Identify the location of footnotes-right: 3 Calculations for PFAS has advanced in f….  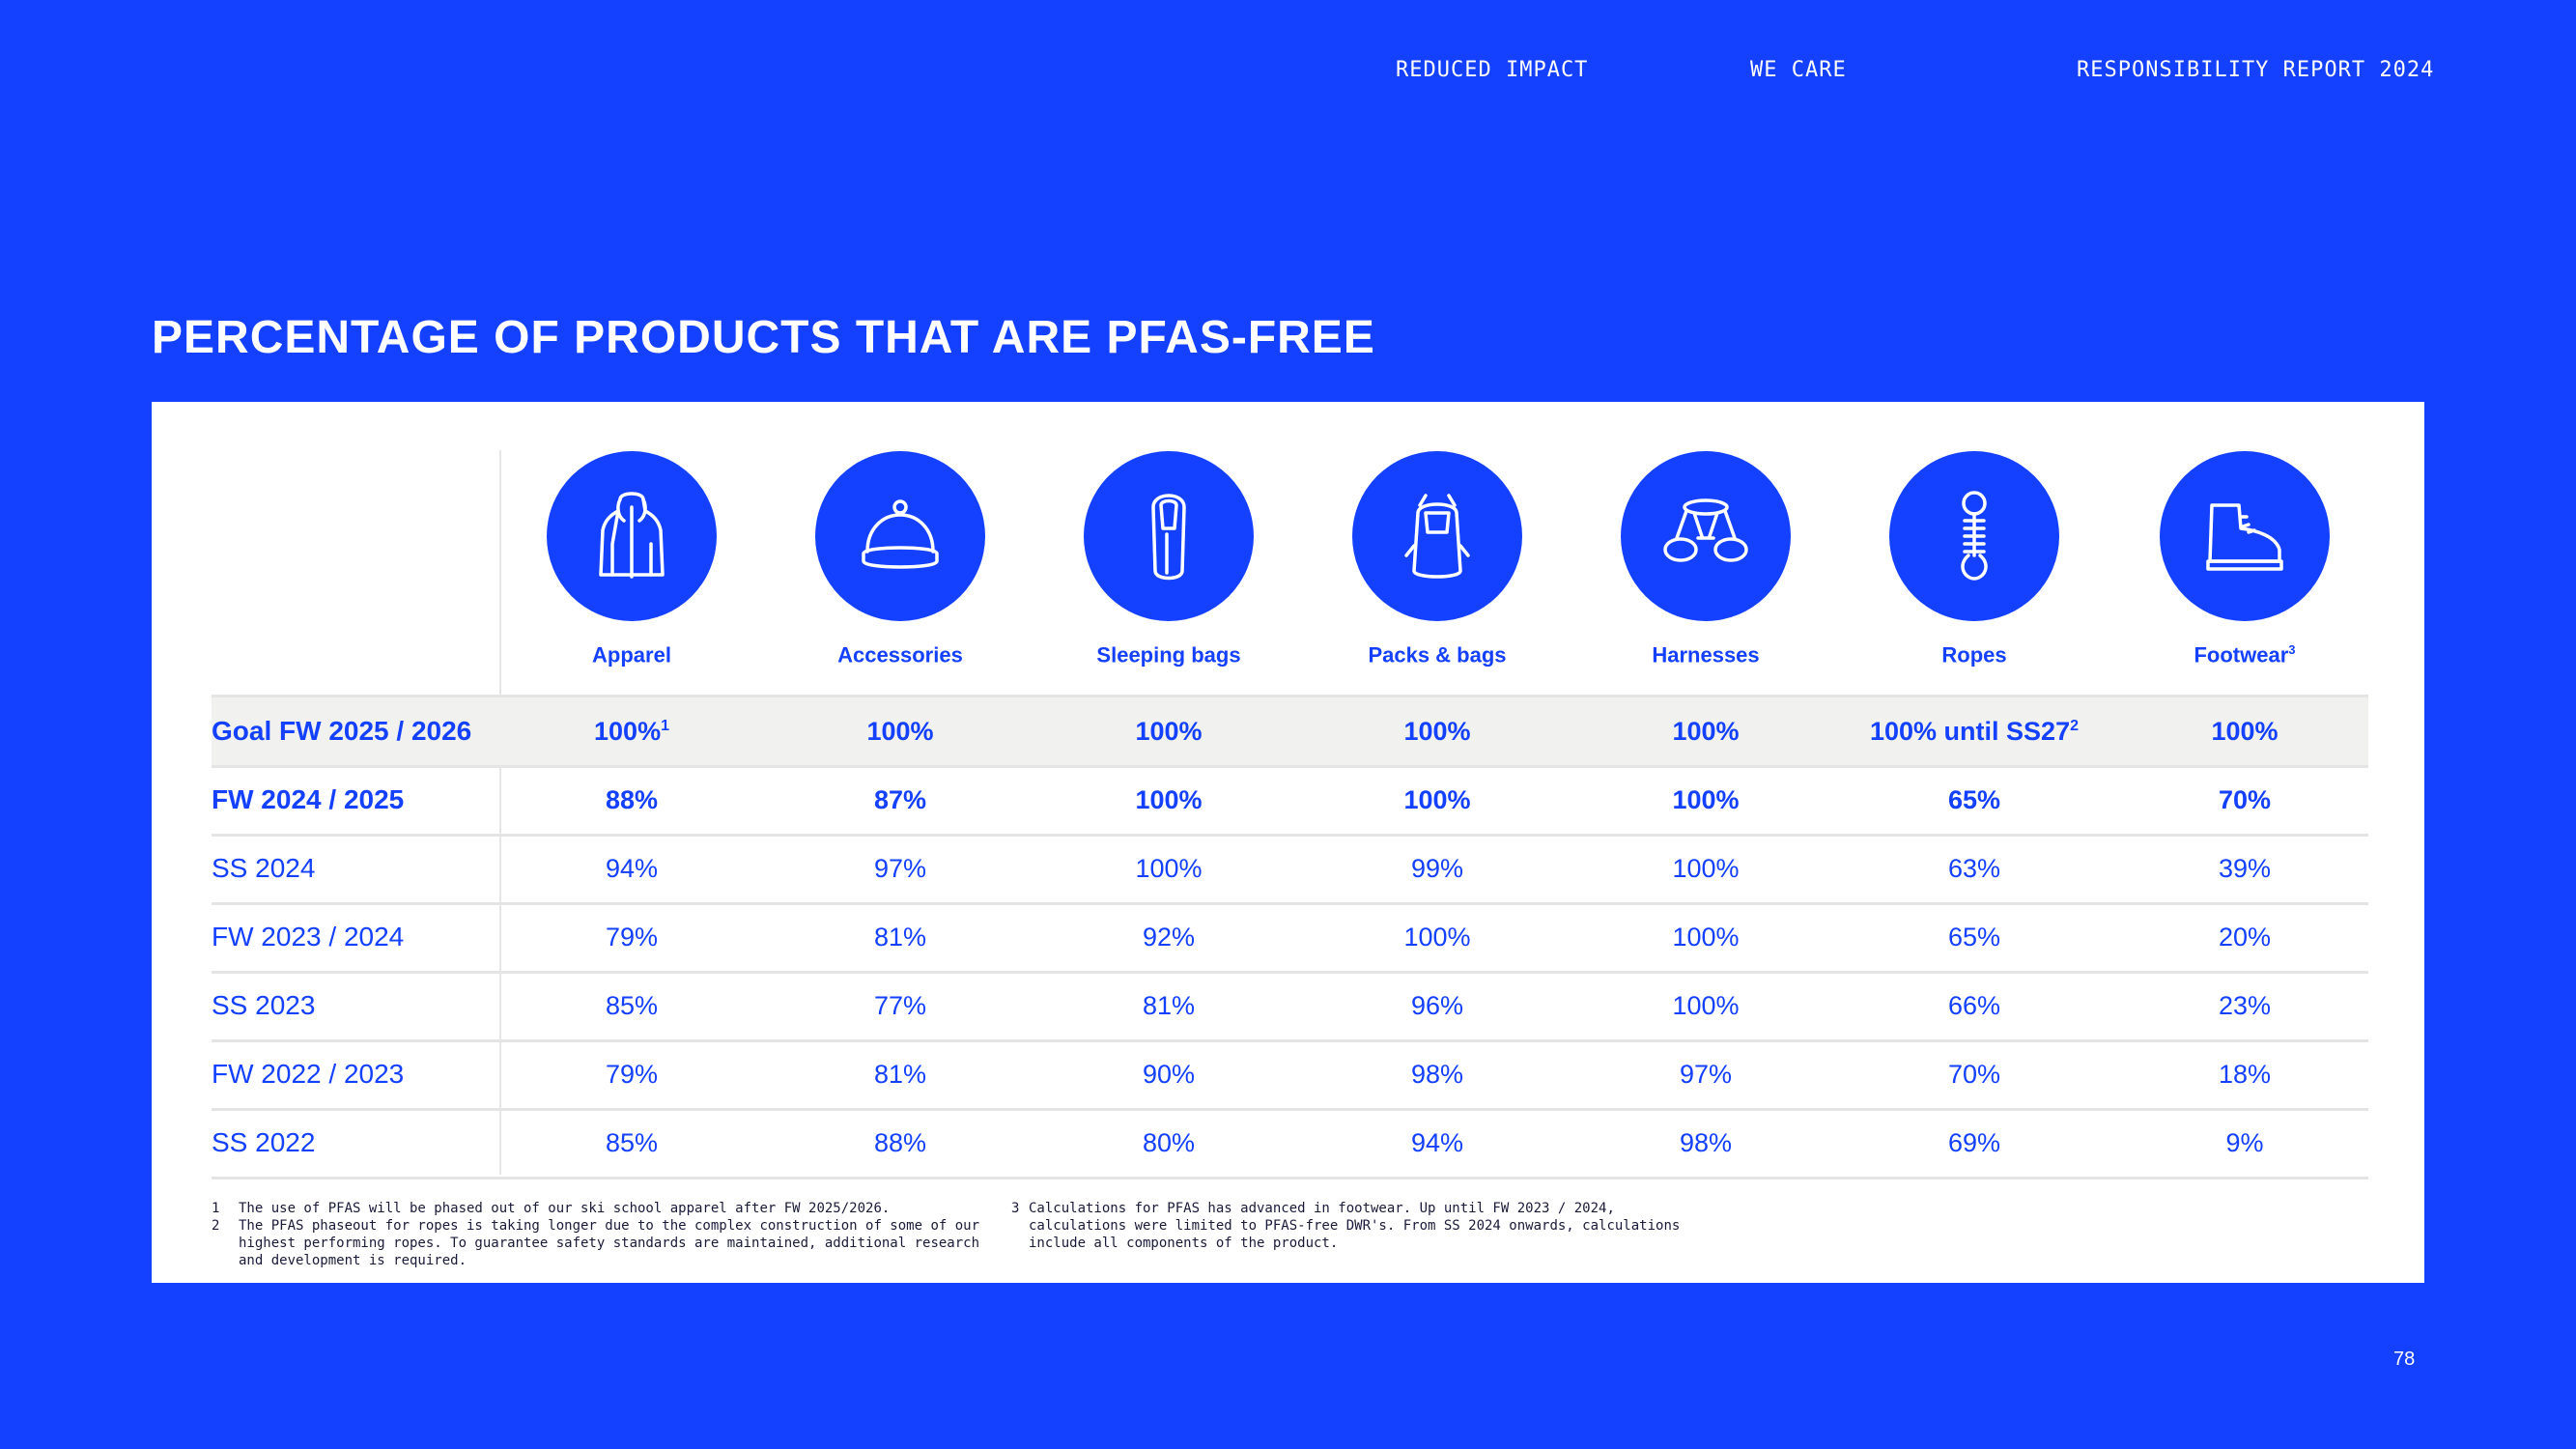
(1349, 1226).